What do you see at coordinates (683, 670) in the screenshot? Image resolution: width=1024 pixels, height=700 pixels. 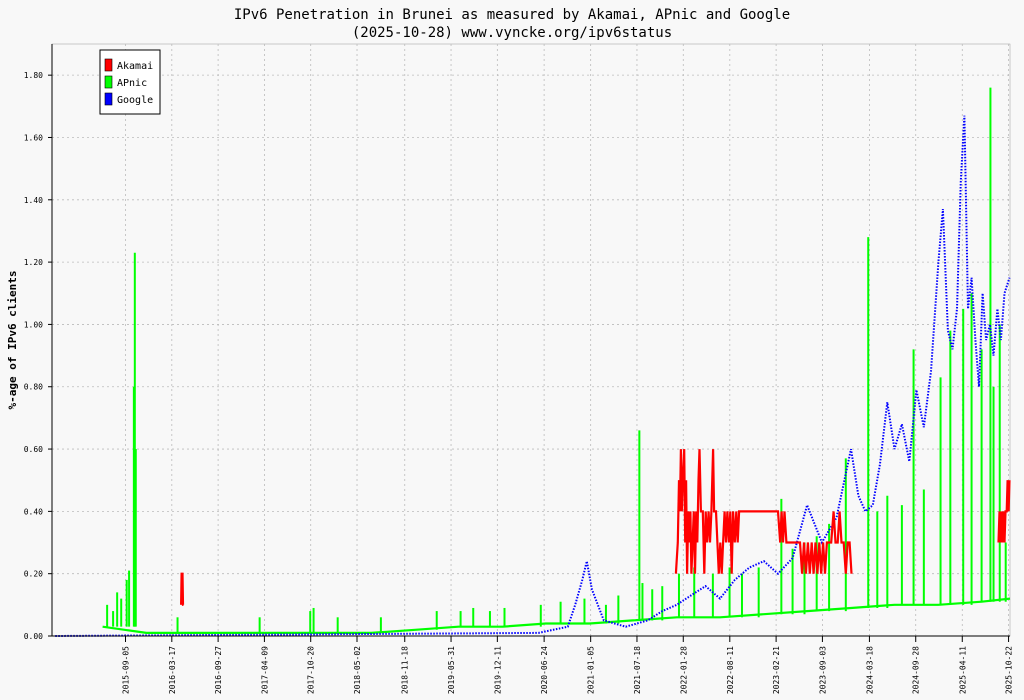 I see `x-tick-label: 2022-01-28` at bounding box center [683, 670].